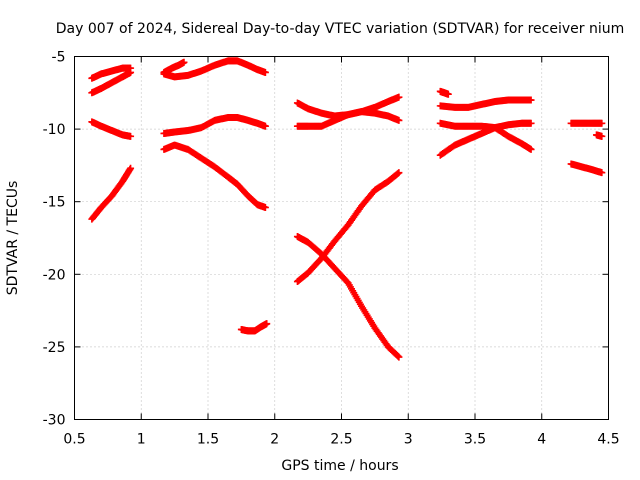 The height and width of the screenshot is (480, 640). Describe the element at coordinates (54, 203) in the screenshot. I see `y-tick-label: -15` at that location.